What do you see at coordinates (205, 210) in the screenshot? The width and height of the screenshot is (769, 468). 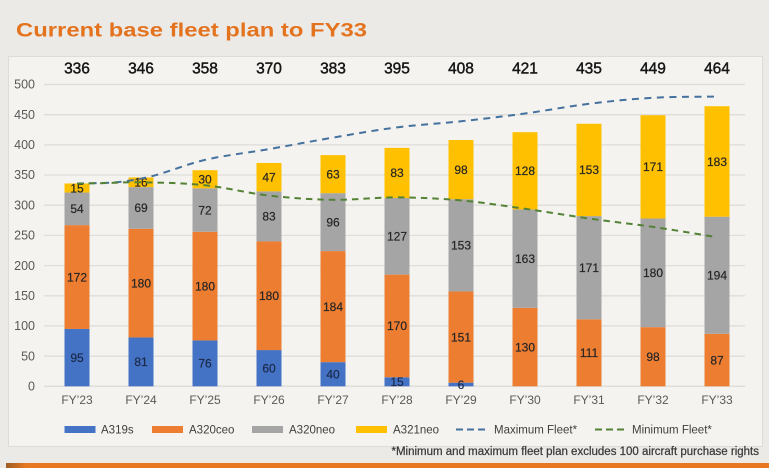 I see `svg-text: 72` at bounding box center [205, 210].